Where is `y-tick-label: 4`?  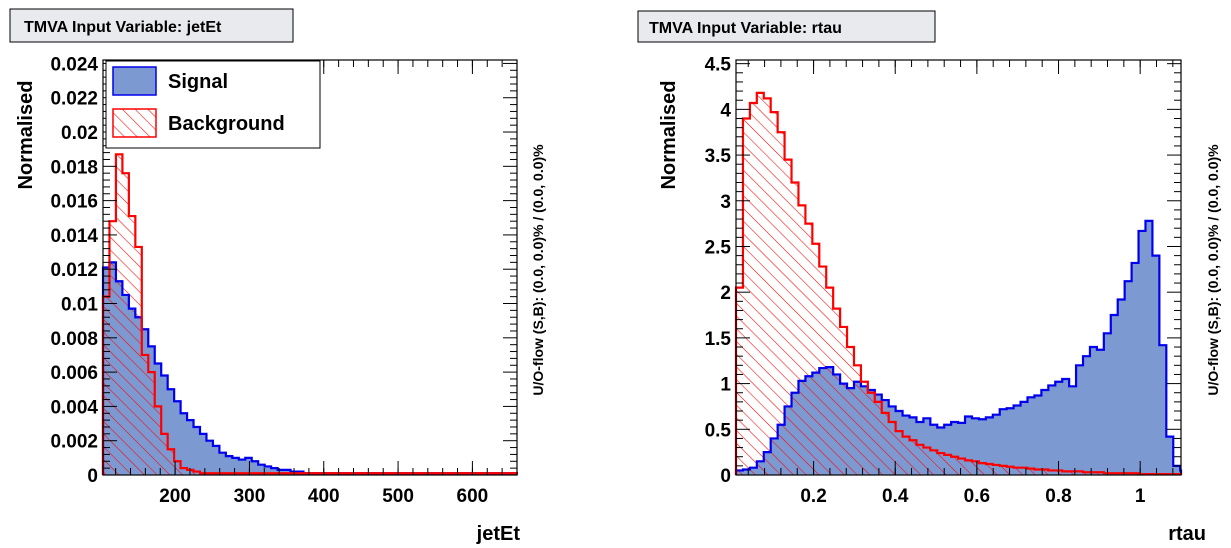 y-tick-label: 4 is located at coordinates (725, 110).